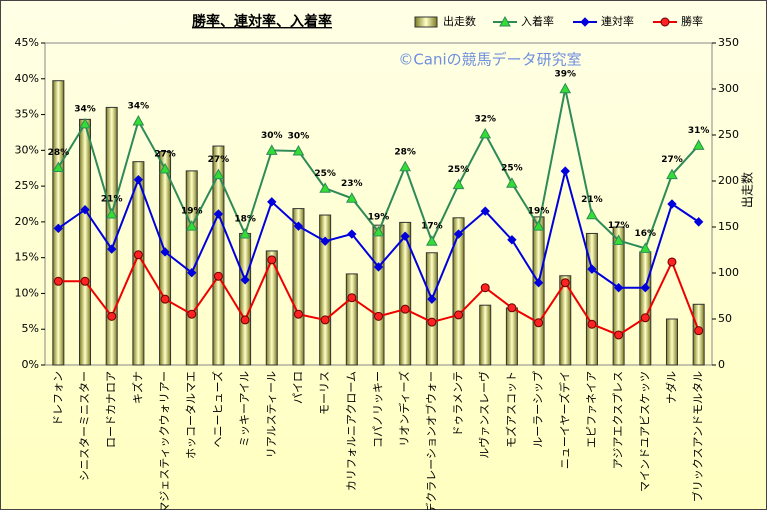 This screenshot has width=767, height=510. I want to click on x-tick-label: キズナ, so click(137, 387).